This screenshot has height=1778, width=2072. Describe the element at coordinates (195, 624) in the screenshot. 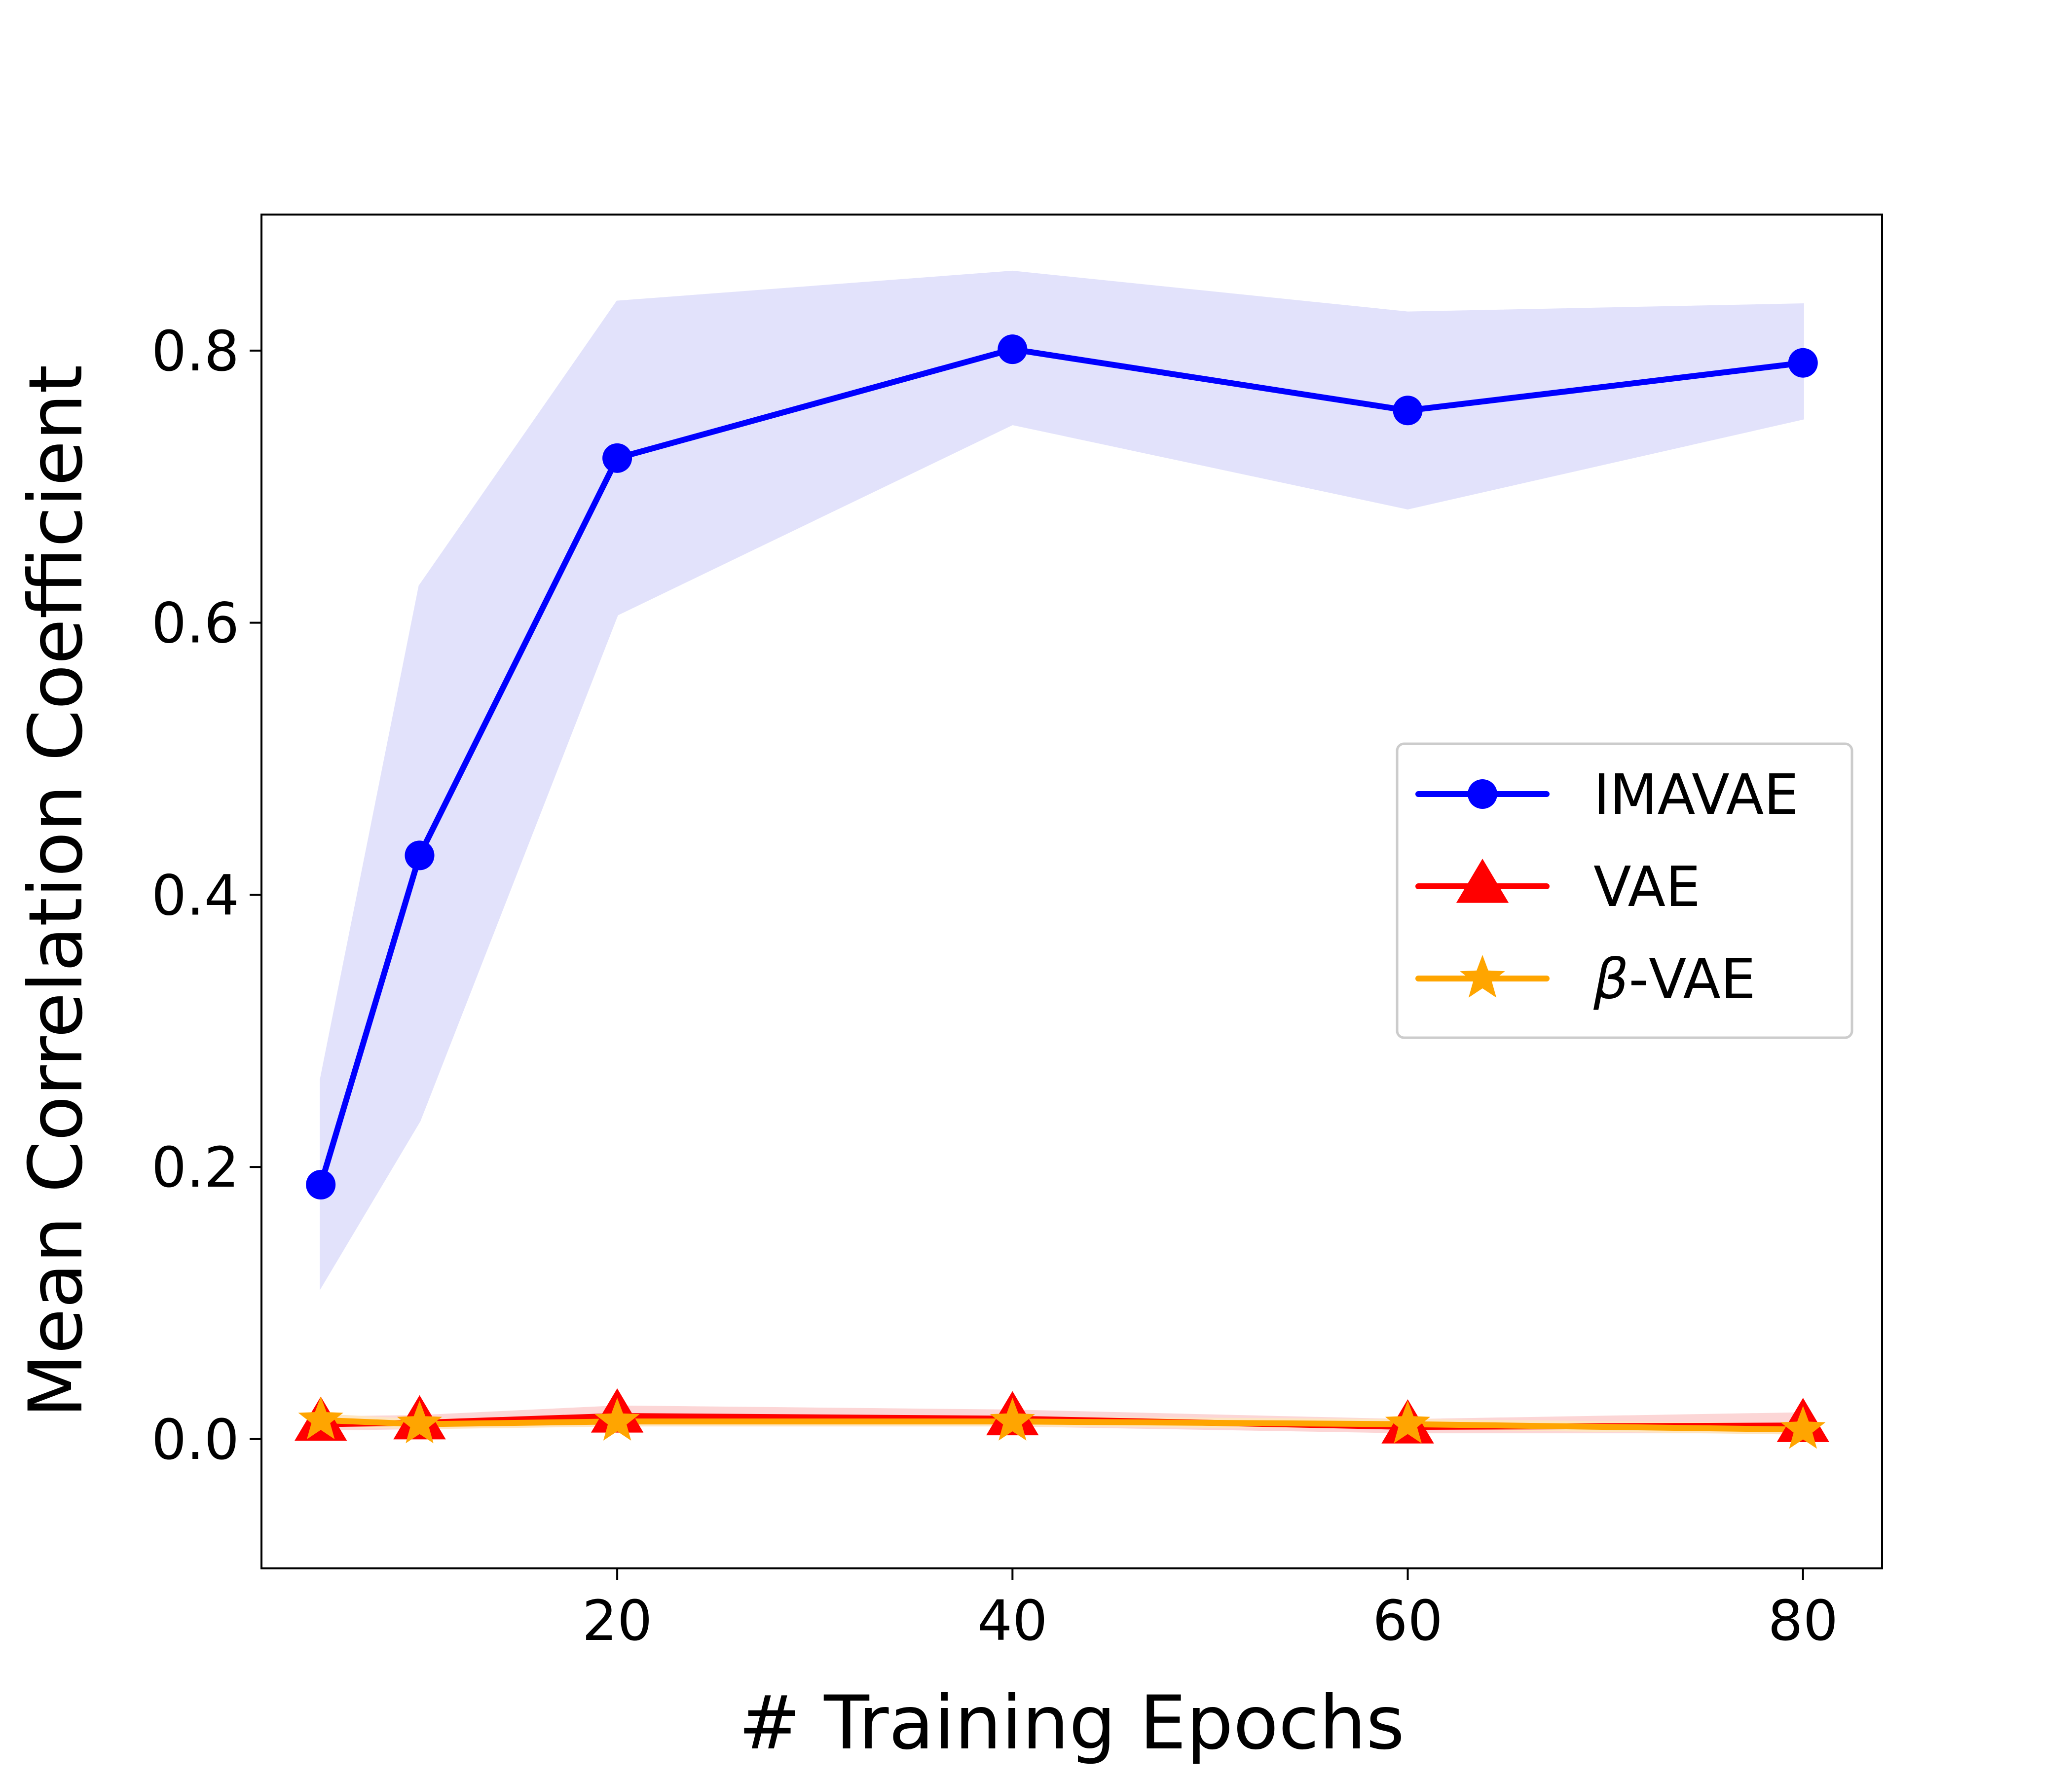

I see `y-tick-label: 0.6` at that location.